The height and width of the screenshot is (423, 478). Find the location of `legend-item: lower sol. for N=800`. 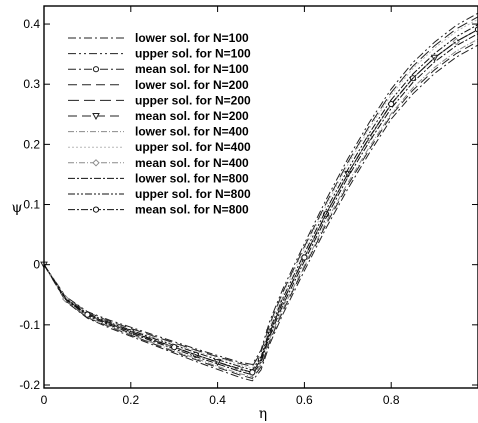

legend-item: lower sol. for N=800 is located at coordinates (158, 178).